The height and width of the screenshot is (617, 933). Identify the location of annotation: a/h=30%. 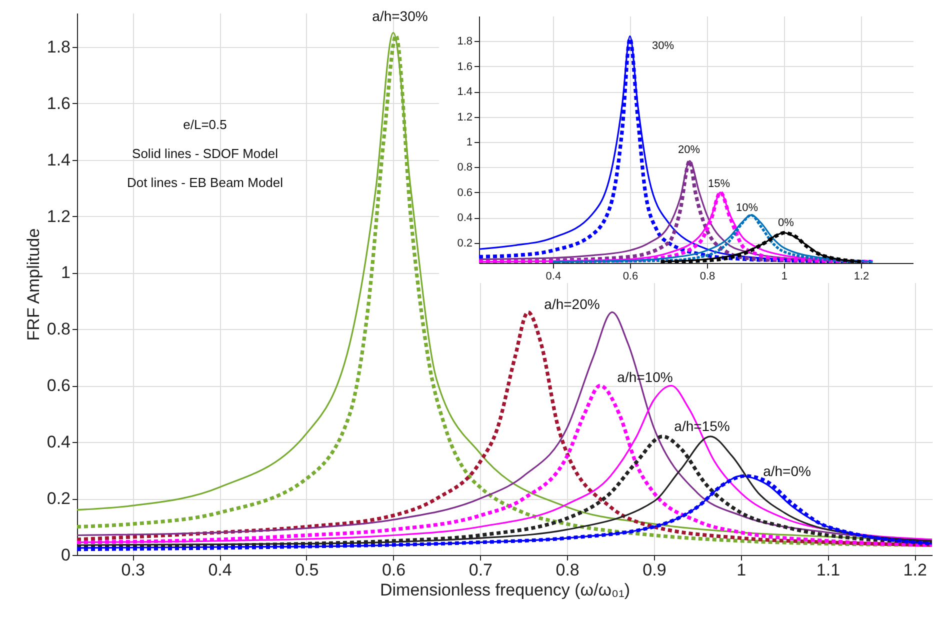
(400, 16).